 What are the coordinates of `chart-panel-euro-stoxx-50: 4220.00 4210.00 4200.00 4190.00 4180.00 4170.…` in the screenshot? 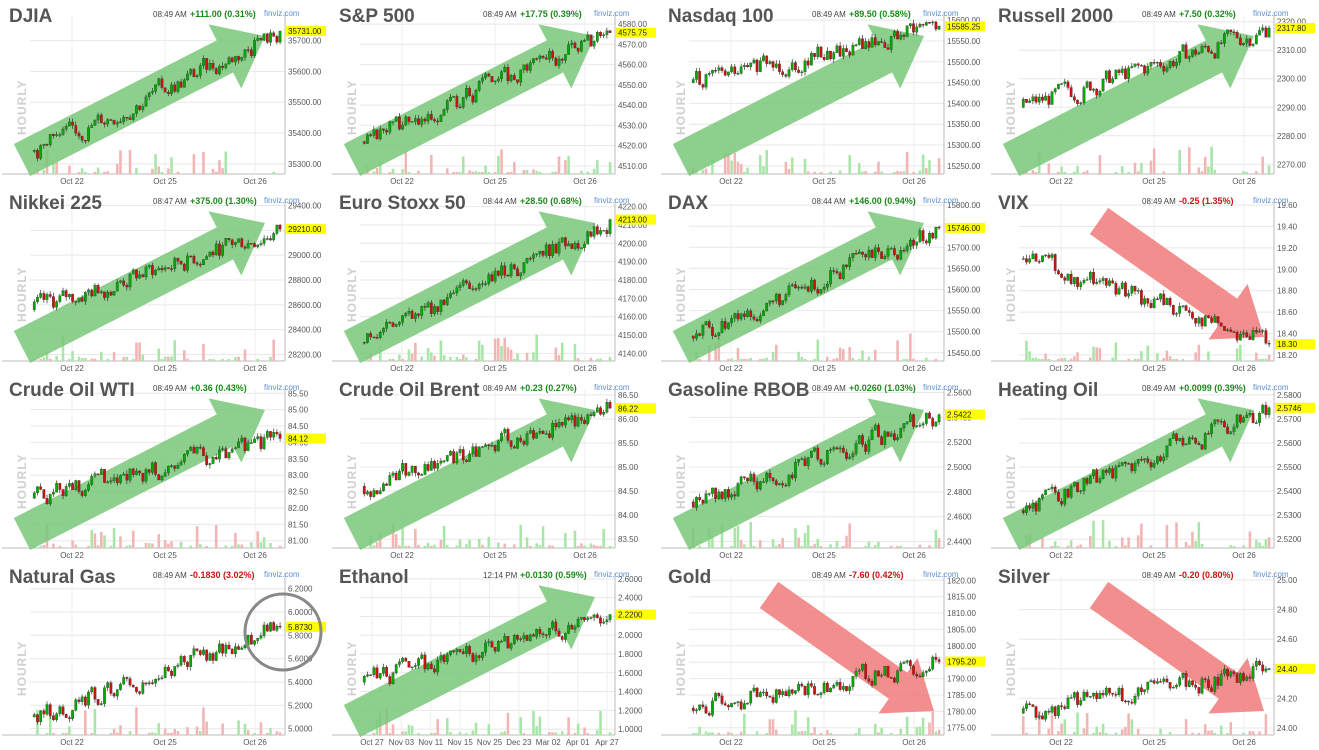 It's located at (494, 280).